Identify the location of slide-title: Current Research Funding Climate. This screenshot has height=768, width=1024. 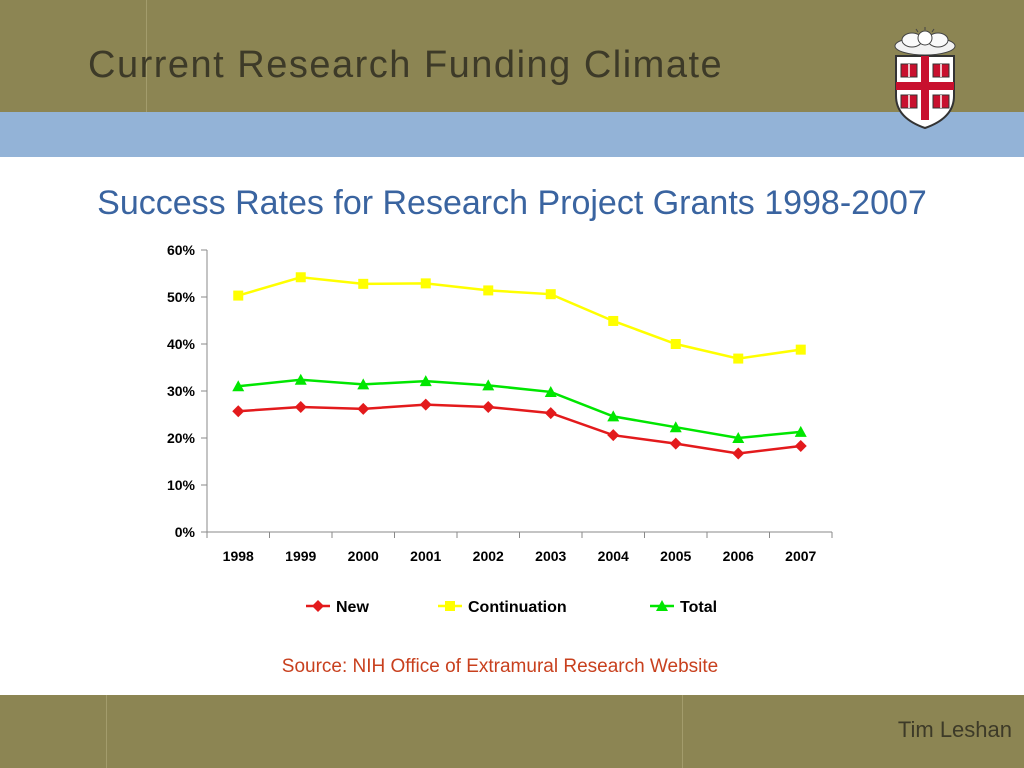
(406, 65).